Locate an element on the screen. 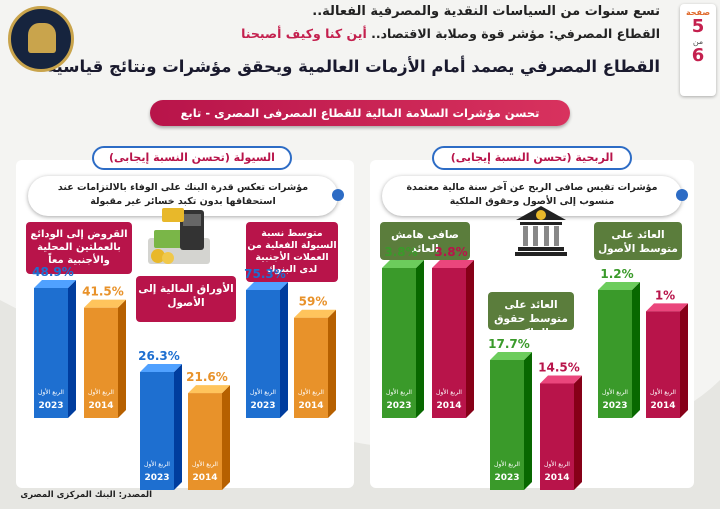 This screenshot has width=720, height=509. cabinet-media-center-logo is located at coordinates (41, 39).